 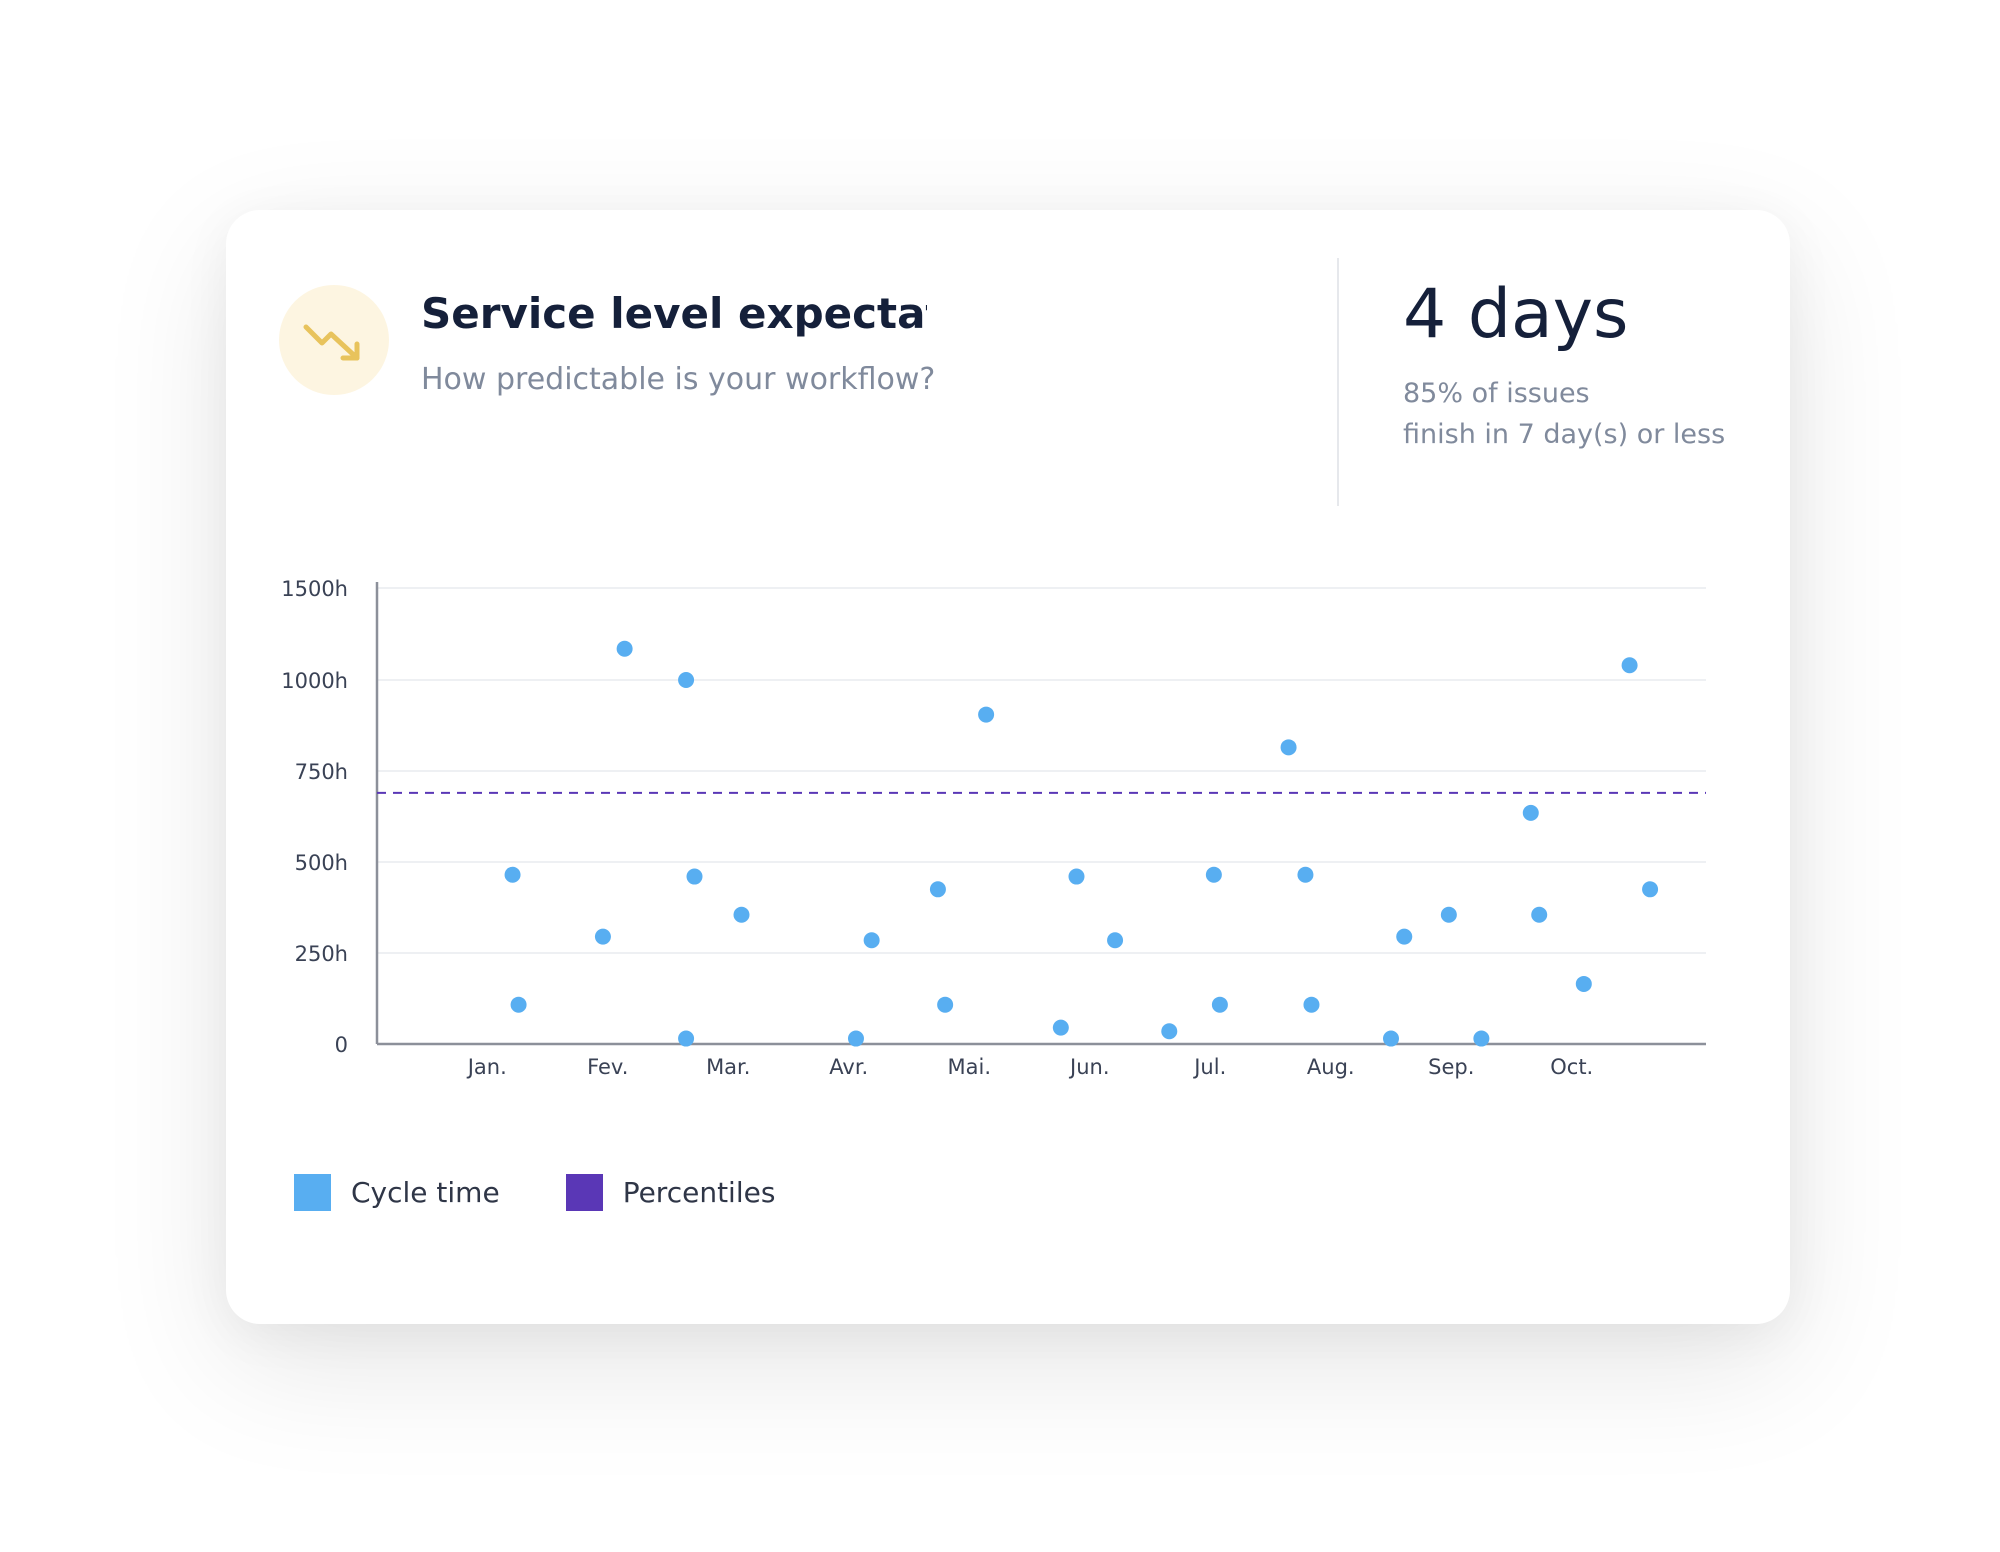 I want to click on y-tick-label: 750h, so click(x=321, y=772).